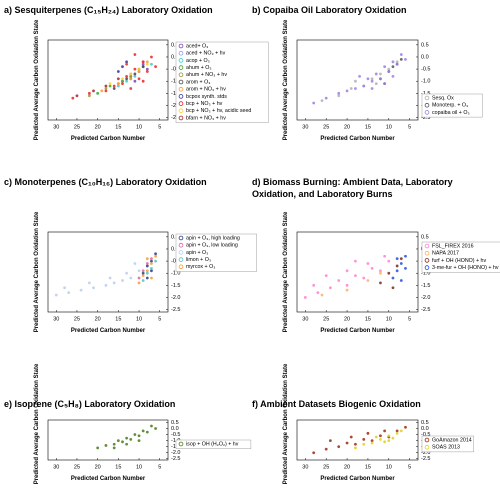 Image resolution: width=500 pixels, height=493 pixels. I want to click on x-tick-label: 15, so click(368, 127).